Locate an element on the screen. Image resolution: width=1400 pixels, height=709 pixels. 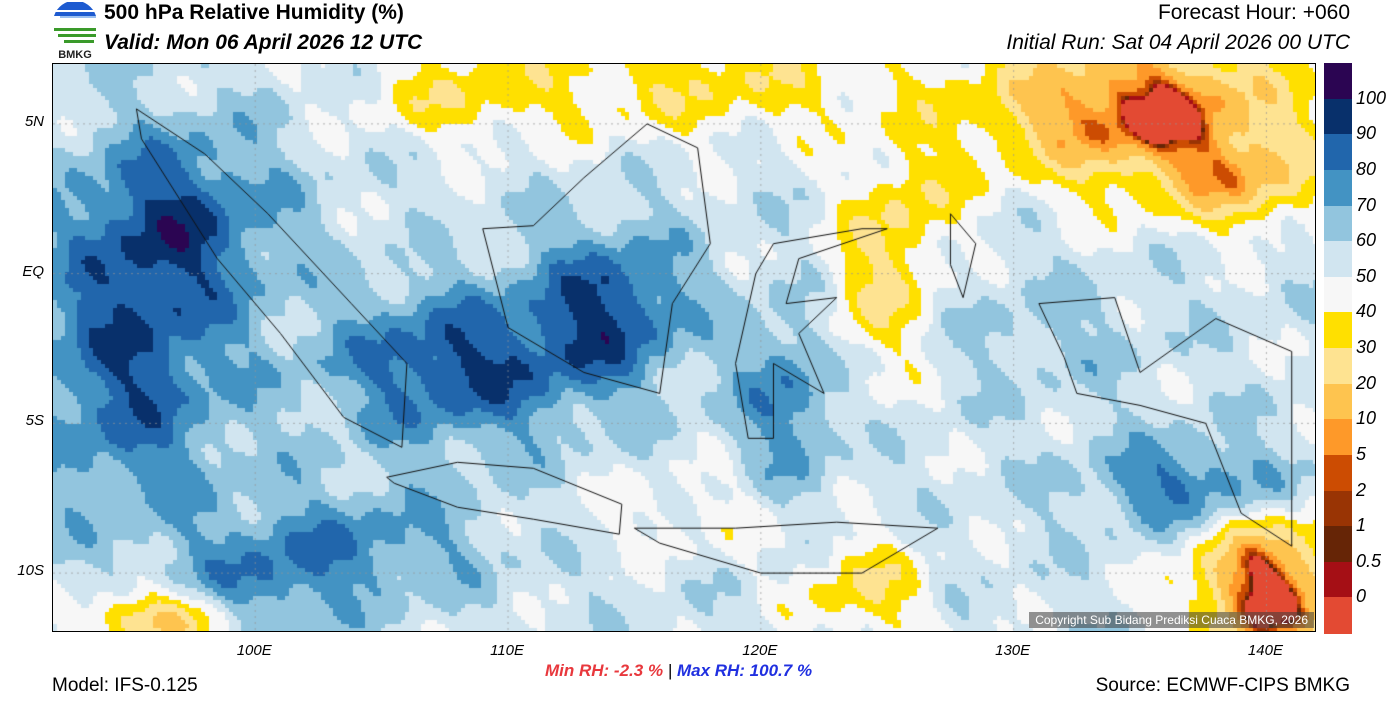
svg-text: BMKG is located at coordinates (75, 54).